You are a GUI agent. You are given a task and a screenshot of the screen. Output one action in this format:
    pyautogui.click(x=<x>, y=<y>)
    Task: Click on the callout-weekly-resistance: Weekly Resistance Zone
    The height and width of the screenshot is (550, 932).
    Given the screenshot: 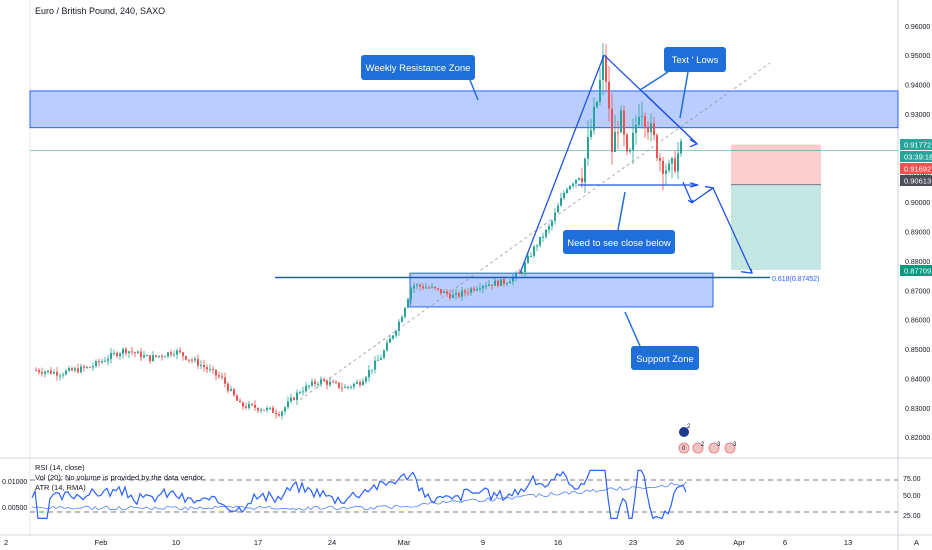 What is the action you would take?
    pyautogui.click(x=420, y=78)
    